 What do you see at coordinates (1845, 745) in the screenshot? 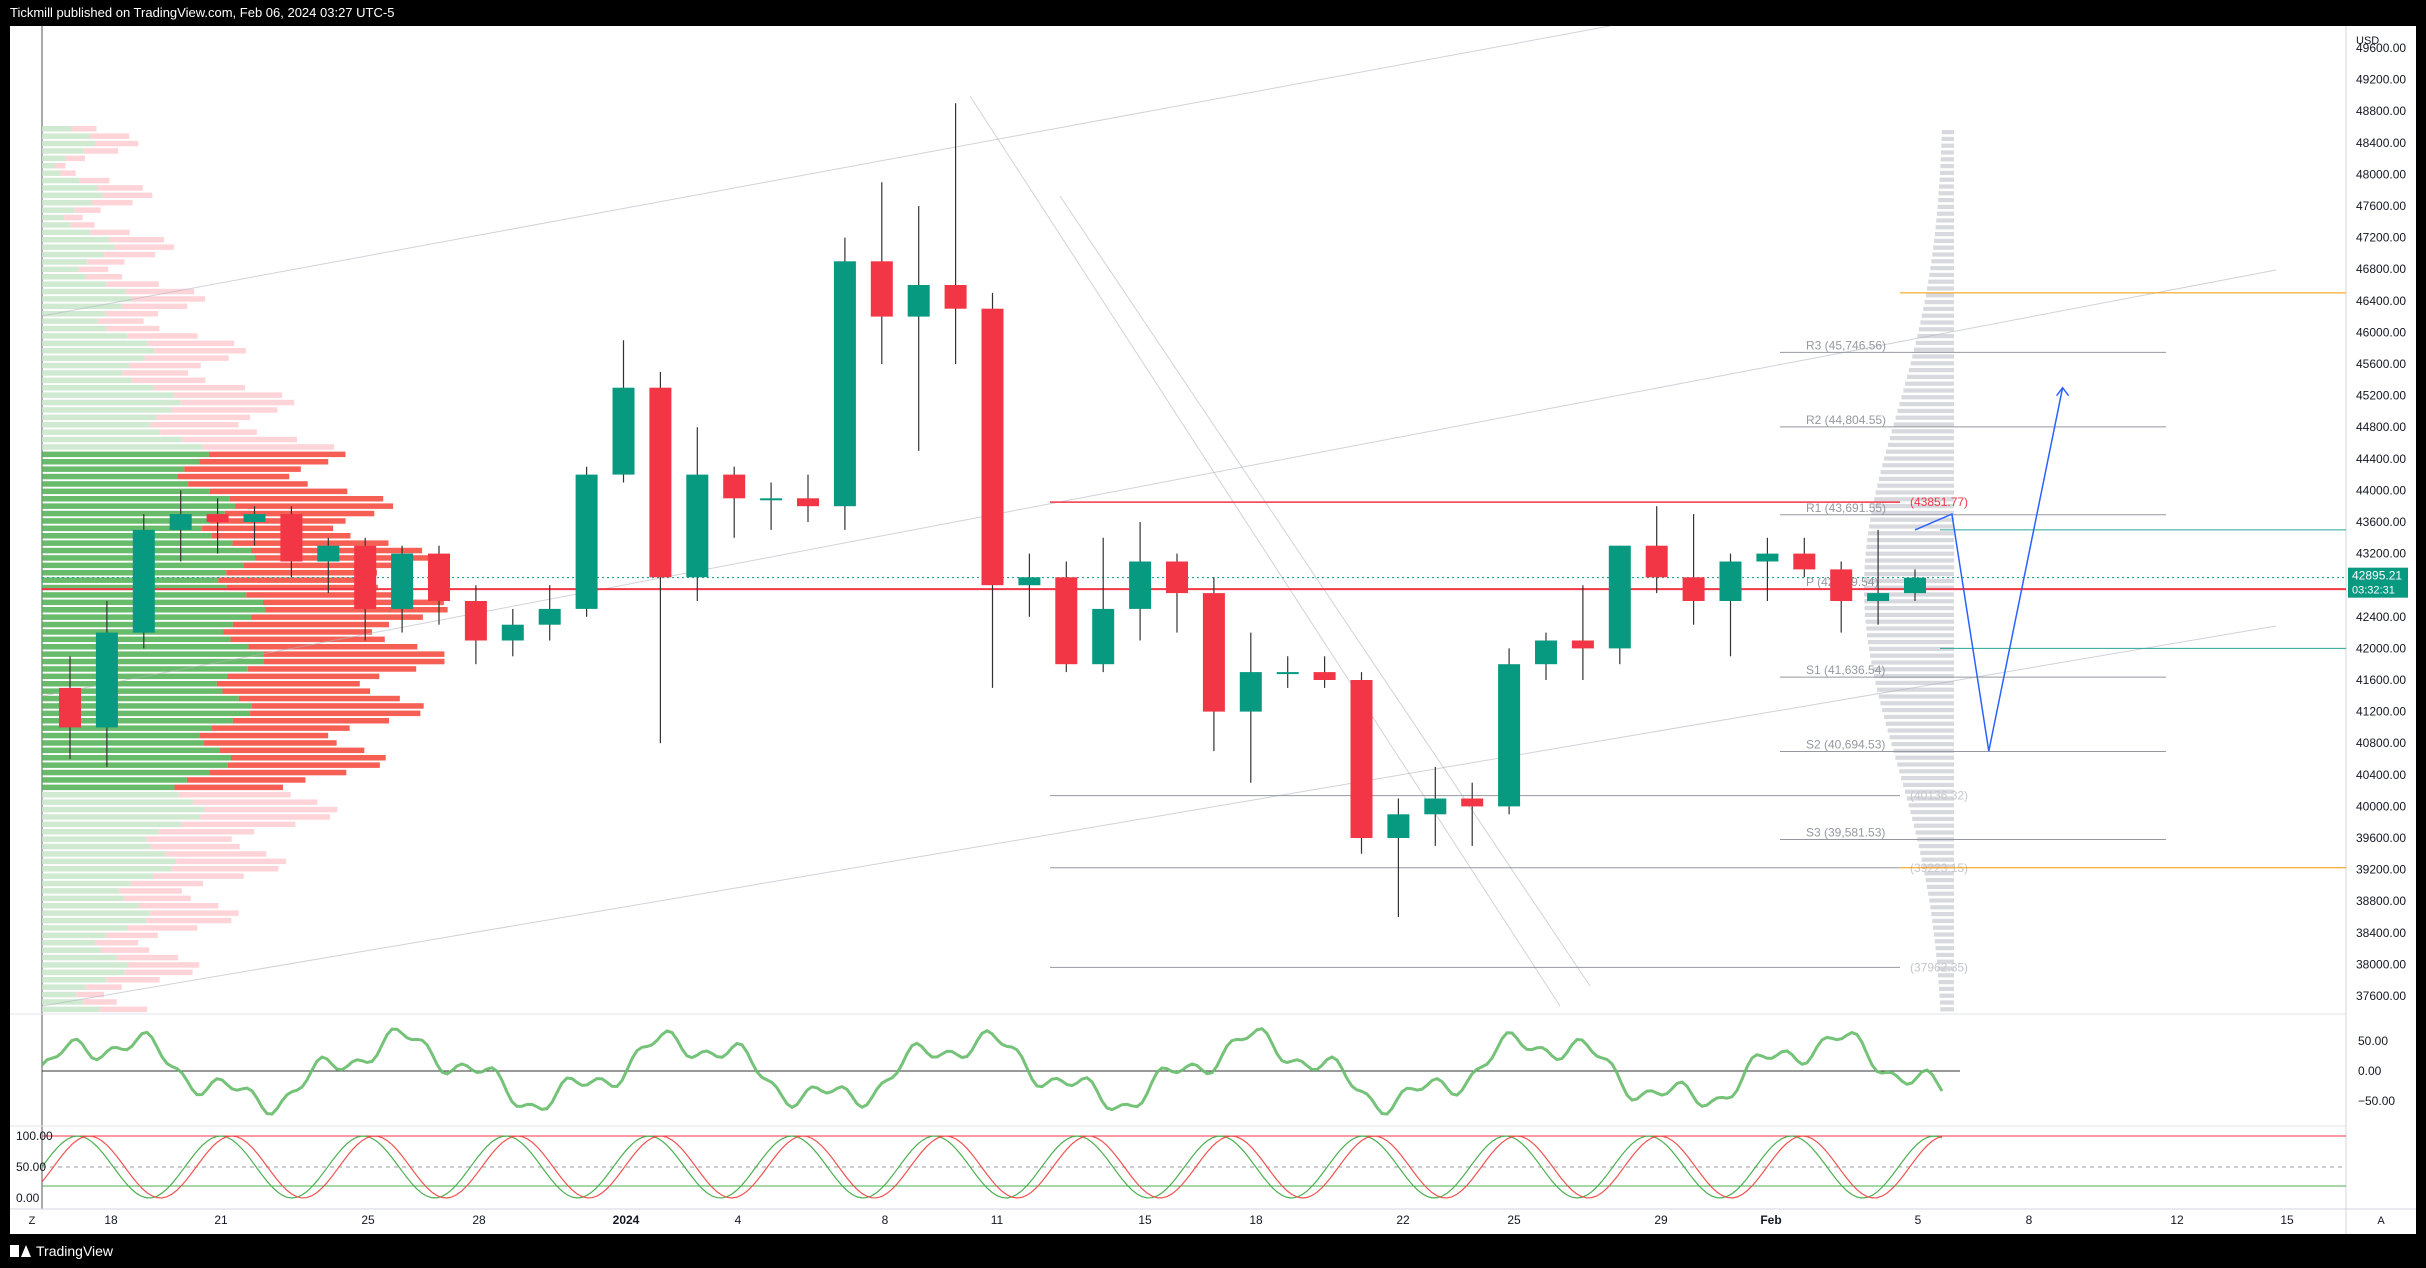
I see `pivot-label: S2 (40,694.53)` at bounding box center [1845, 745].